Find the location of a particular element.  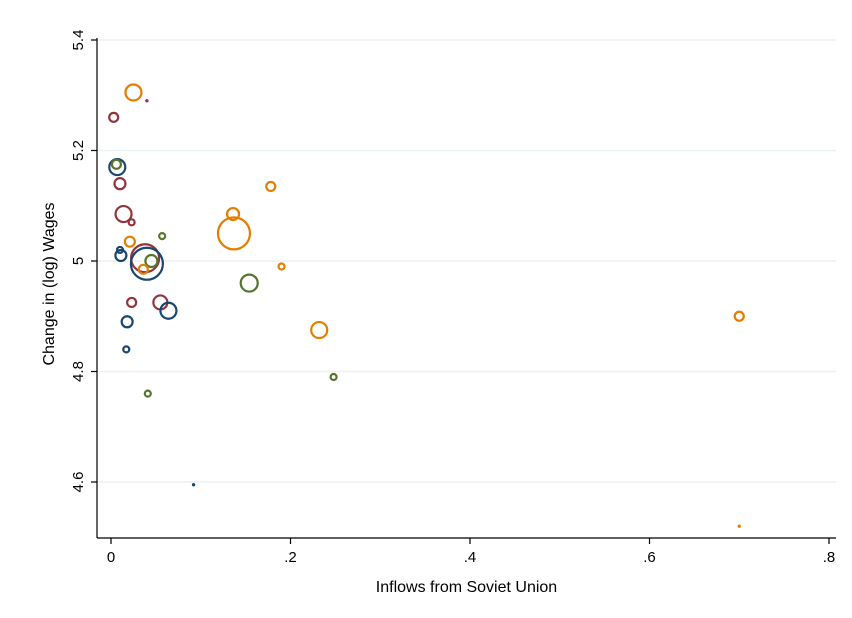

x-tick-label-0: 0 is located at coordinates (111, 557).